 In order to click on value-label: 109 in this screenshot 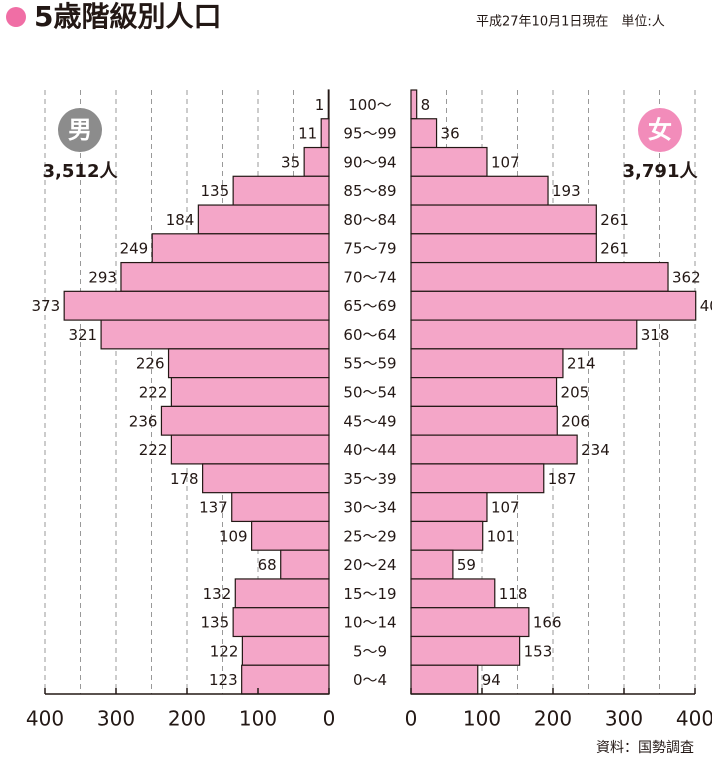, I will do `click(233, 536)`.